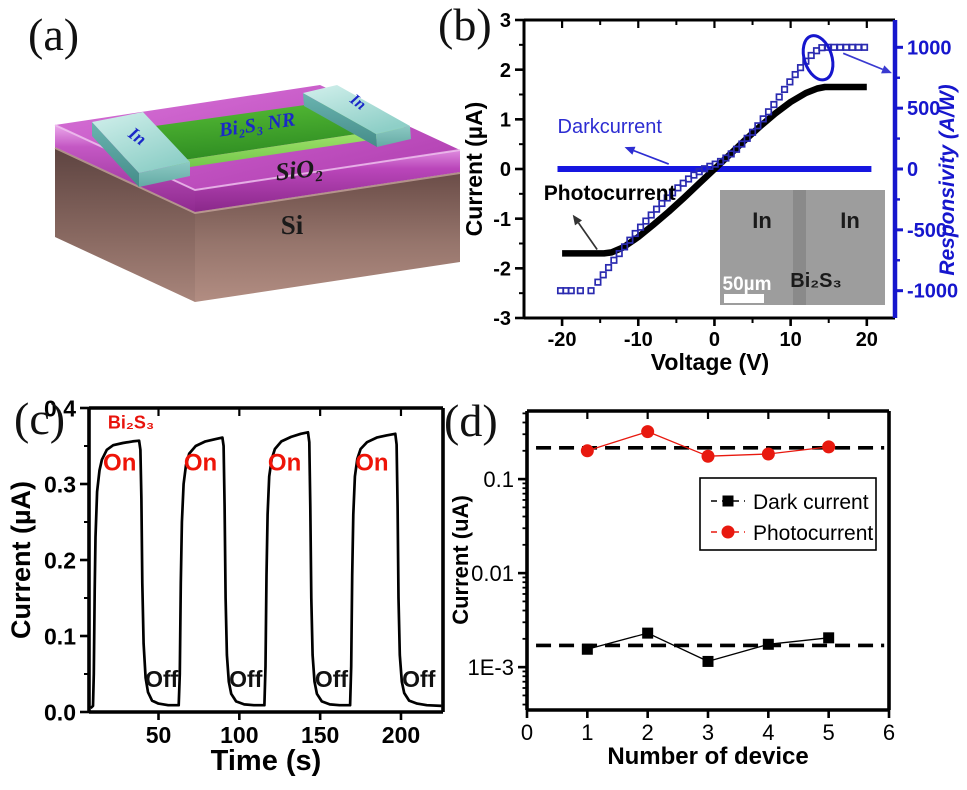 The width and height of the screenshot is (967, 790). I want to click on y-tick-label: -2, so click(502, 270).